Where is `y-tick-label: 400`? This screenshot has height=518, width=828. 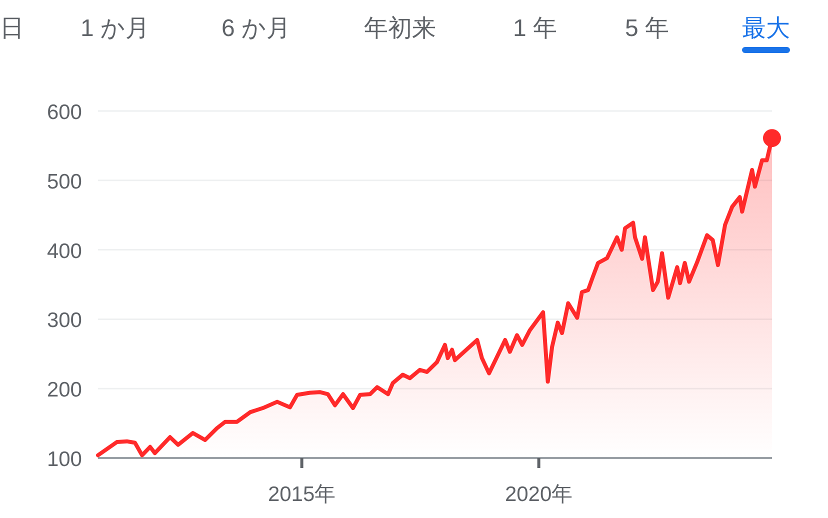
y-tick-label: 400 is located at coordinates (64, 251).